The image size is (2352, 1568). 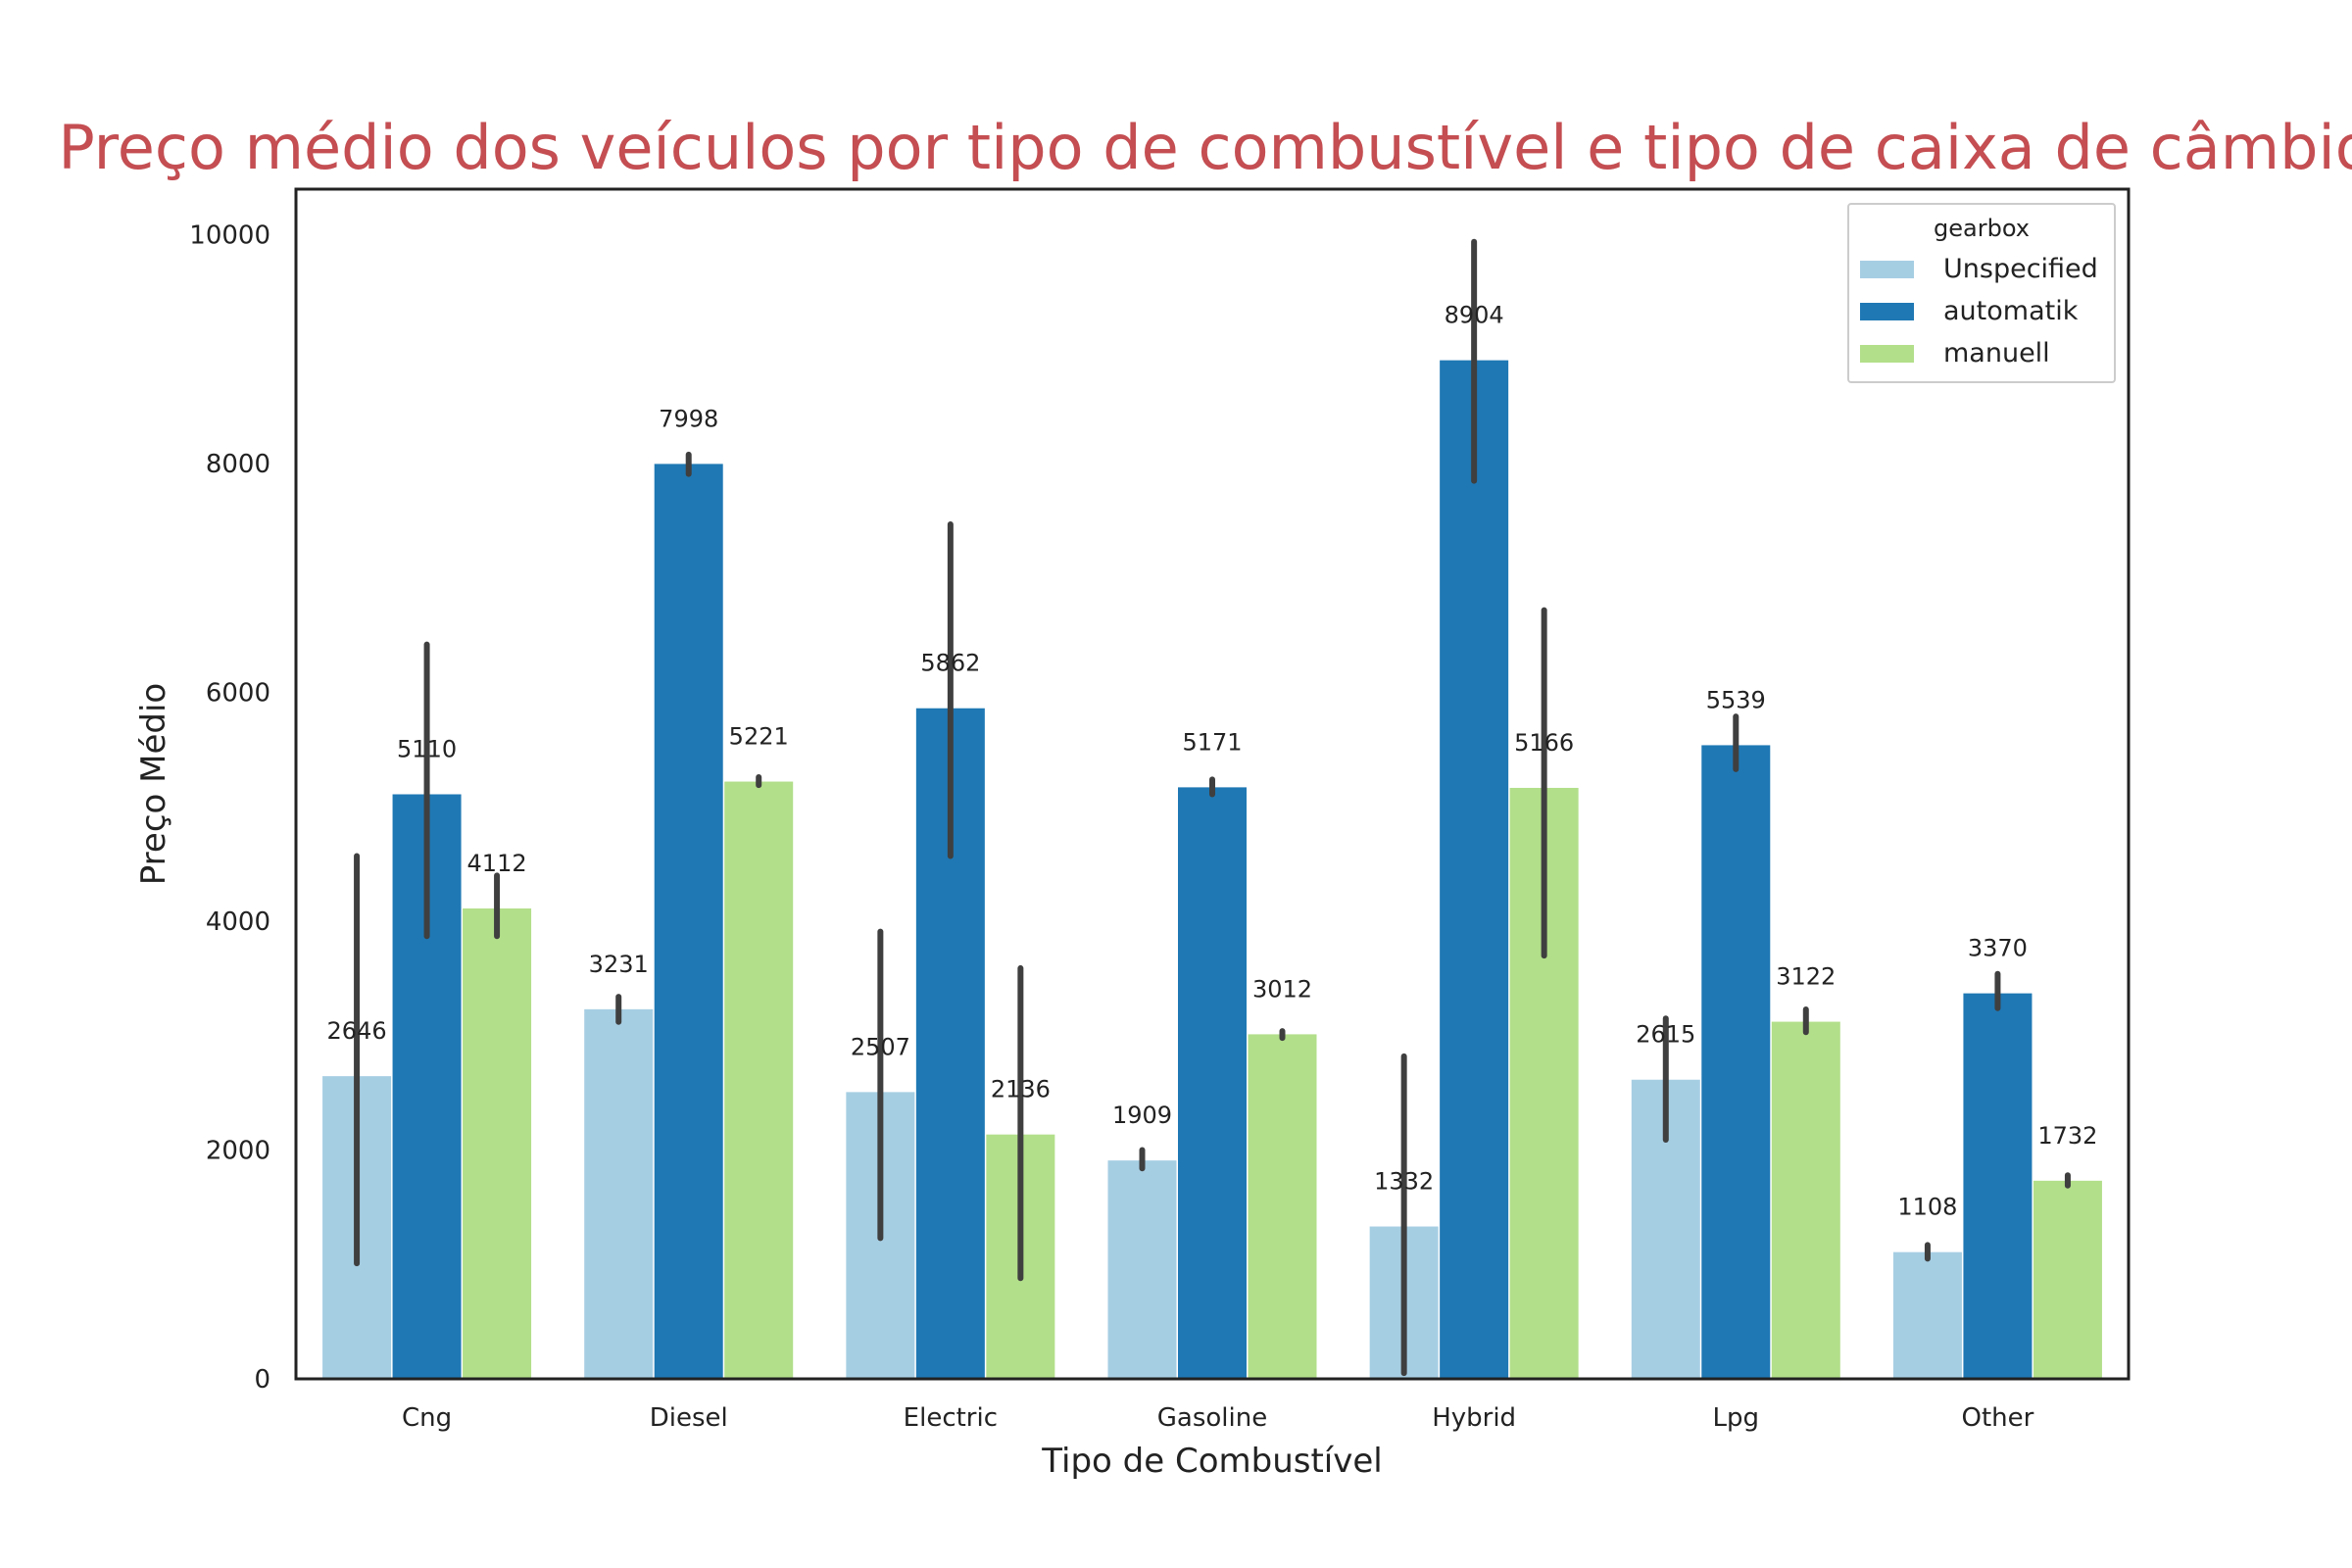 I want to click on y-axis-label: Preço Médio, so click(x=153, y=784).